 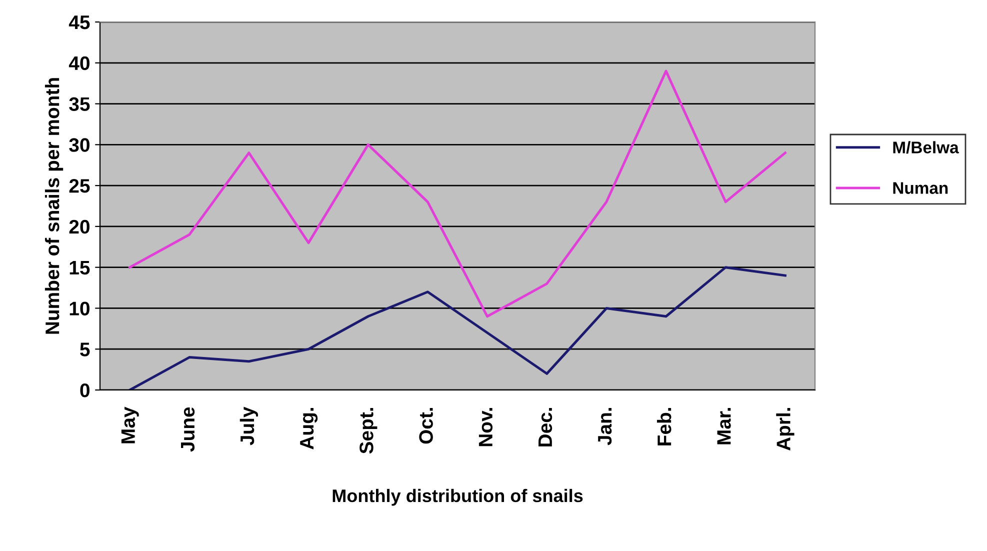 I want to click on x-tick-label: Aprl., so click(x=785, y=429).